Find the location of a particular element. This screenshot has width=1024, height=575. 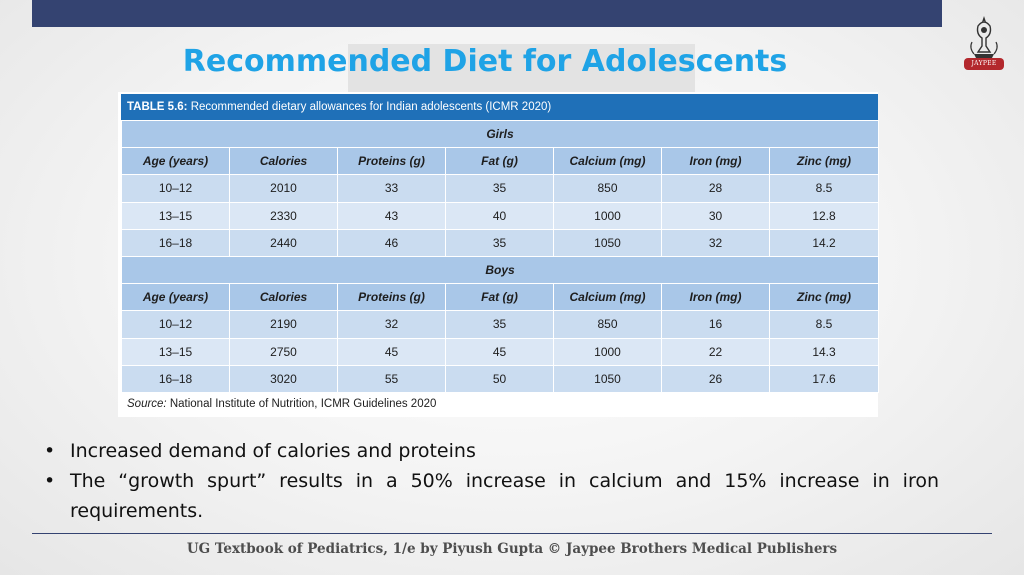

table-cell: 28 is located at coordinates (715, 188).